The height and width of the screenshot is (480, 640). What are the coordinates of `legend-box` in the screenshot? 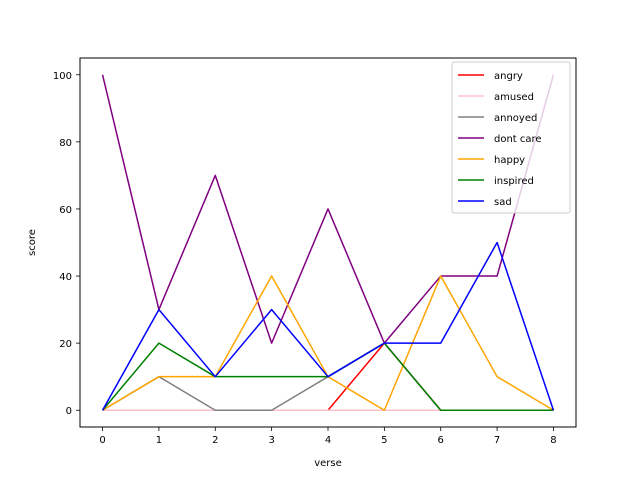 It's located at (511, 137).